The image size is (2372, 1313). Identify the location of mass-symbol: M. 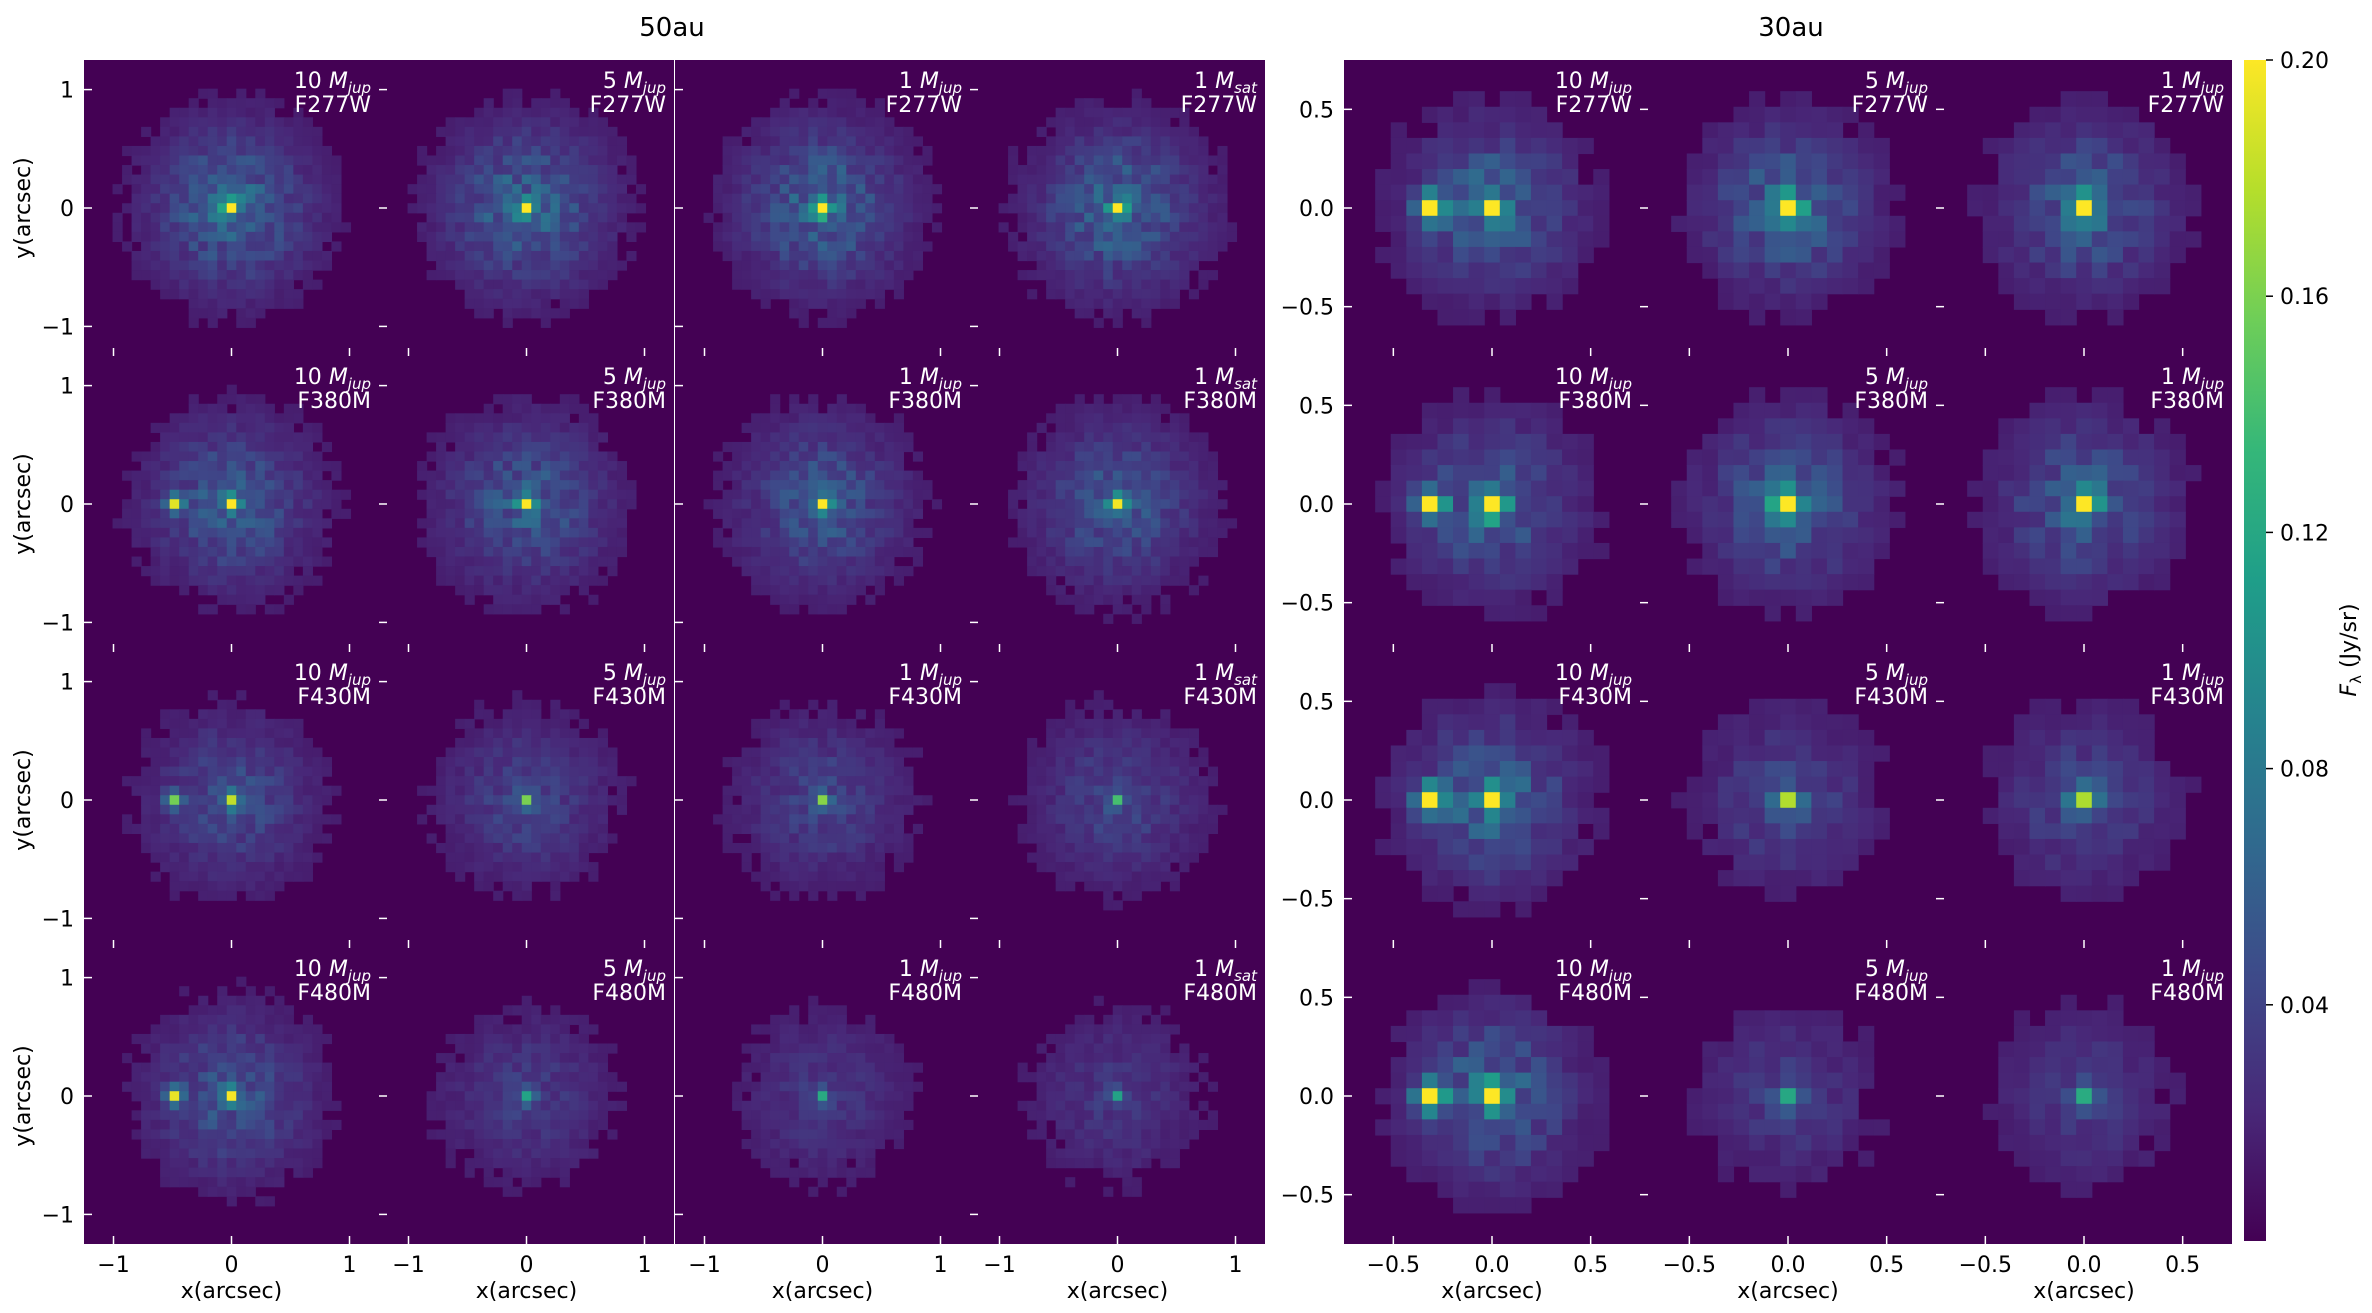
(633, 673).